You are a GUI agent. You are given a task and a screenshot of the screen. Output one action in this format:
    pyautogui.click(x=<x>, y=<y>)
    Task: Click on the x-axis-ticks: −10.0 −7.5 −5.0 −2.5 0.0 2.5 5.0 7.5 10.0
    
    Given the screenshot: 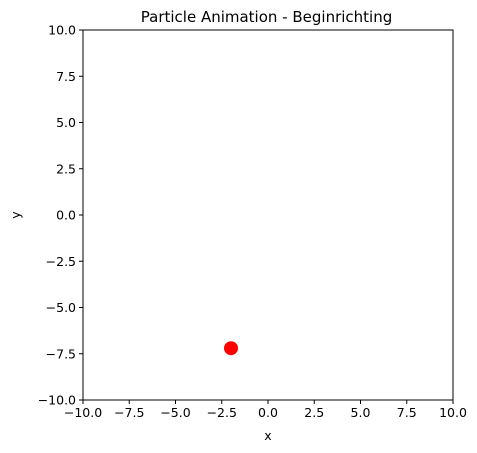 What is the action you would take?
    pyautogui.click(x=265, y=410)
    